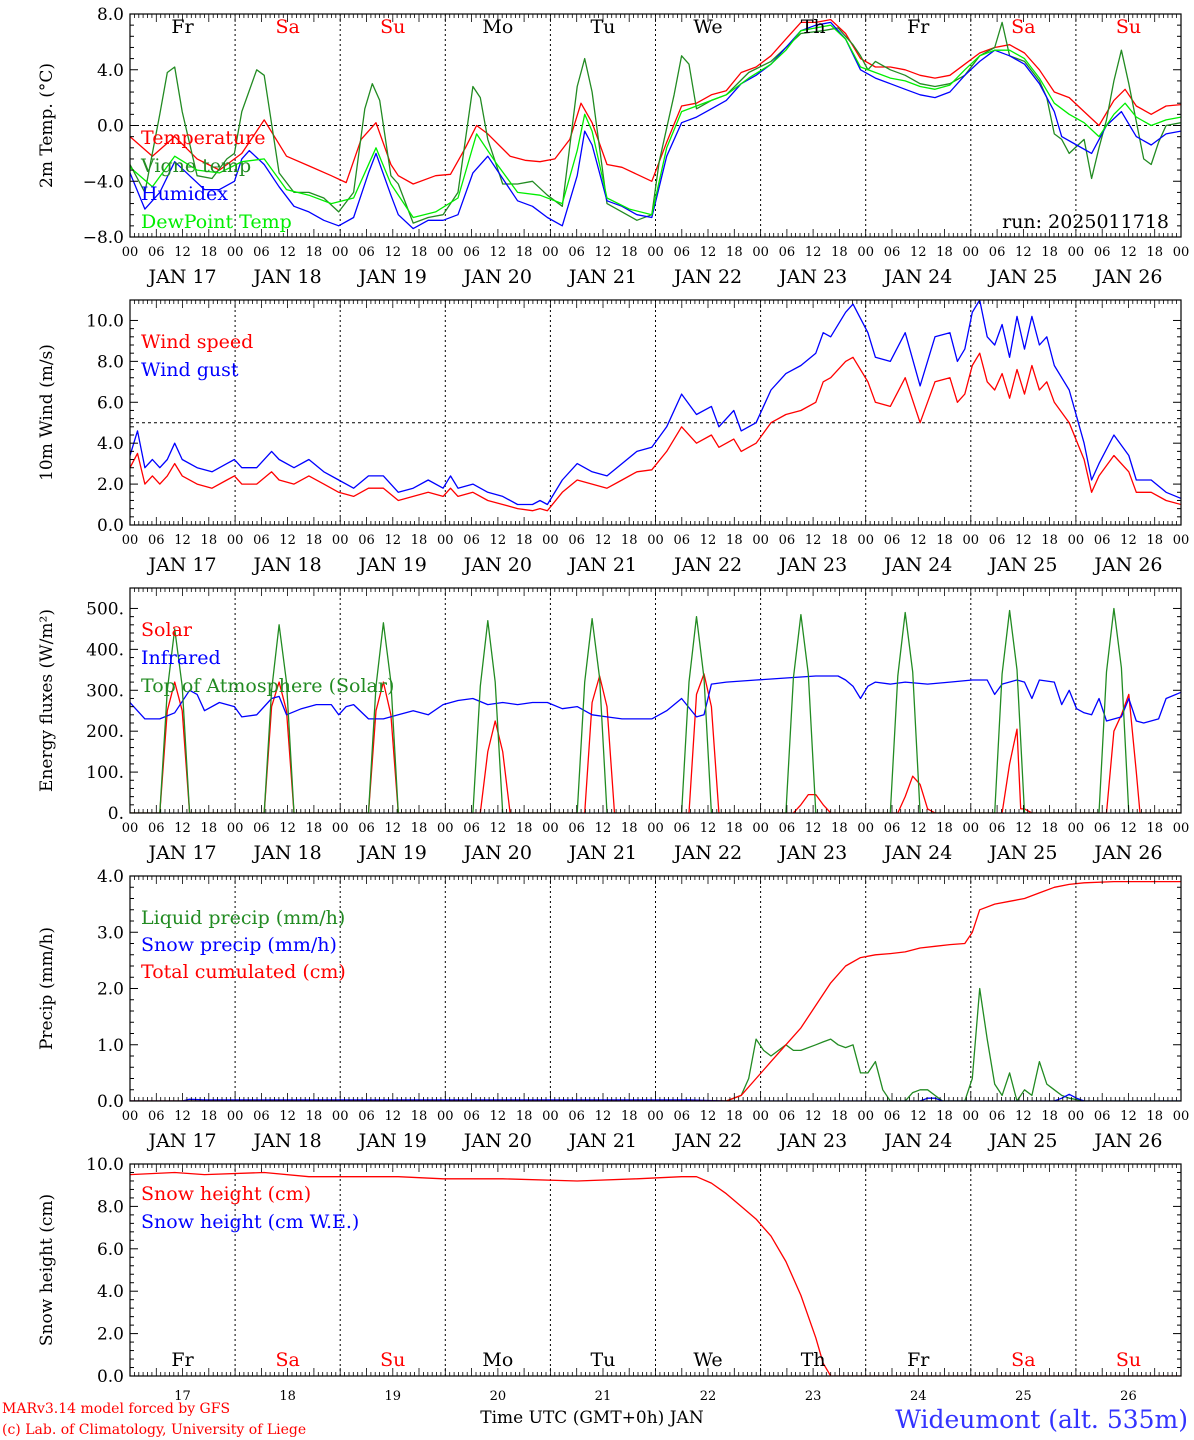 This screenshot has width=1194, height=1440. What do you see at coordinates (707, 565) in the screenshot?
I see `date-label: JAN 22` at bounding box center [707, 565].